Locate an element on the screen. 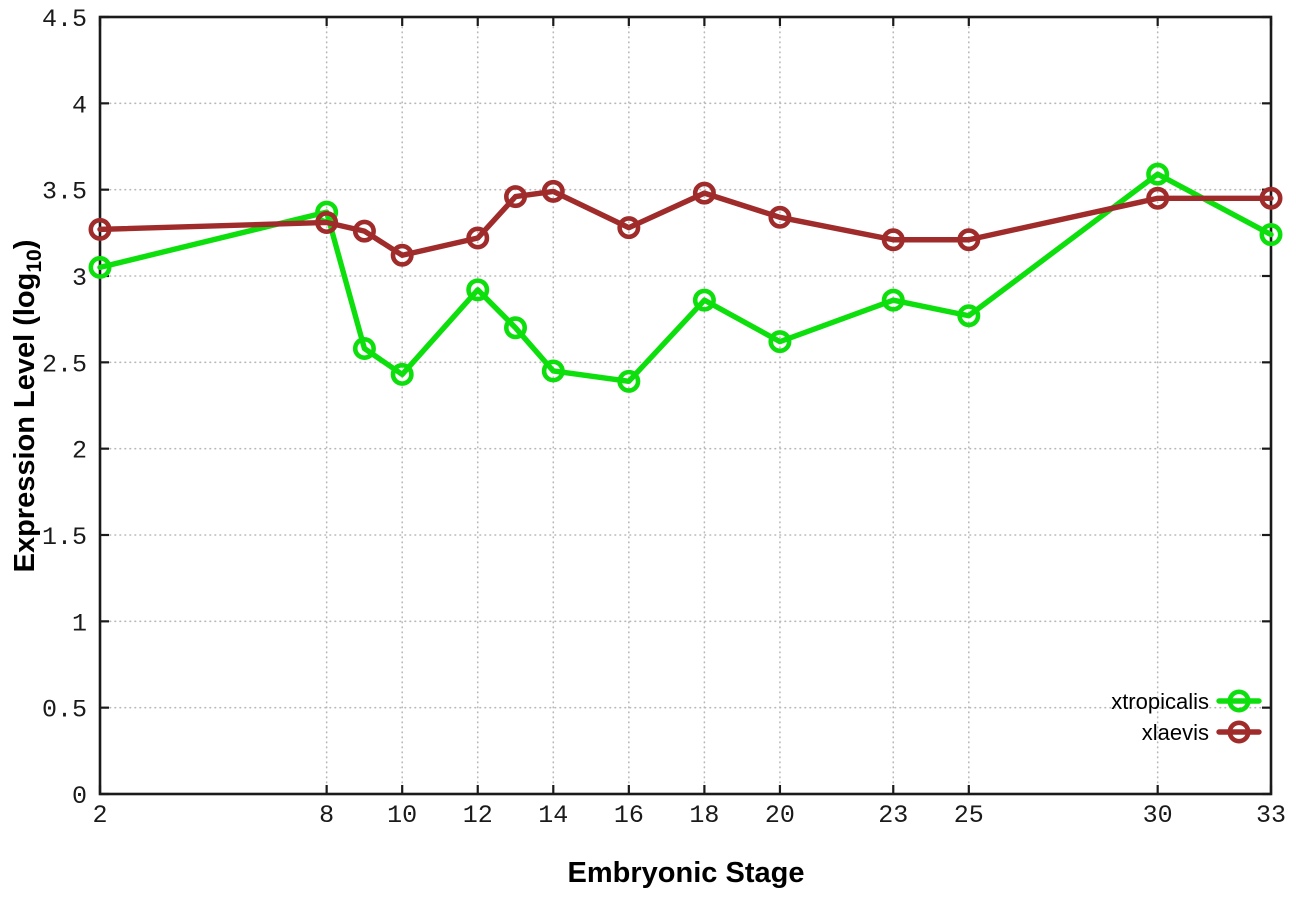 The width and height of the screenshot is (1296, 907). legend-marker-xtropicalis is located at coordinates (1239, 701).